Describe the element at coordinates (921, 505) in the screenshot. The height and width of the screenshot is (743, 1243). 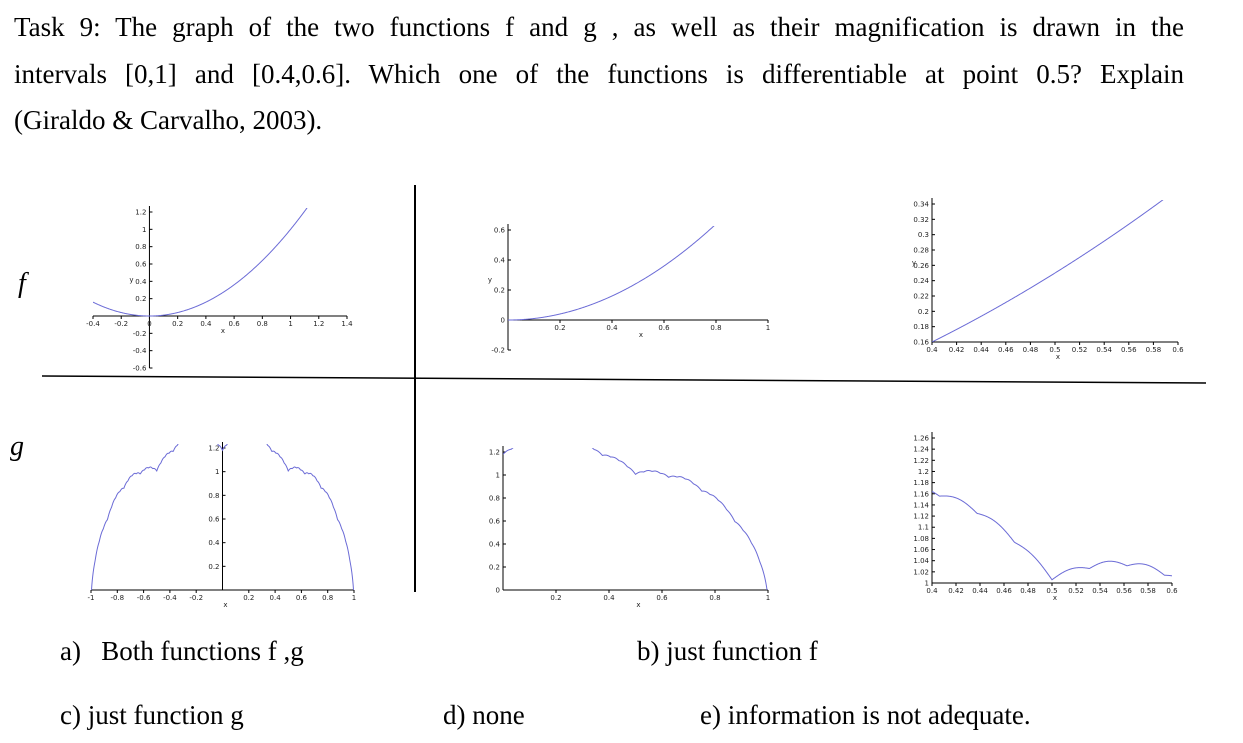
I see `y-tick-label: 1.14` at that location.